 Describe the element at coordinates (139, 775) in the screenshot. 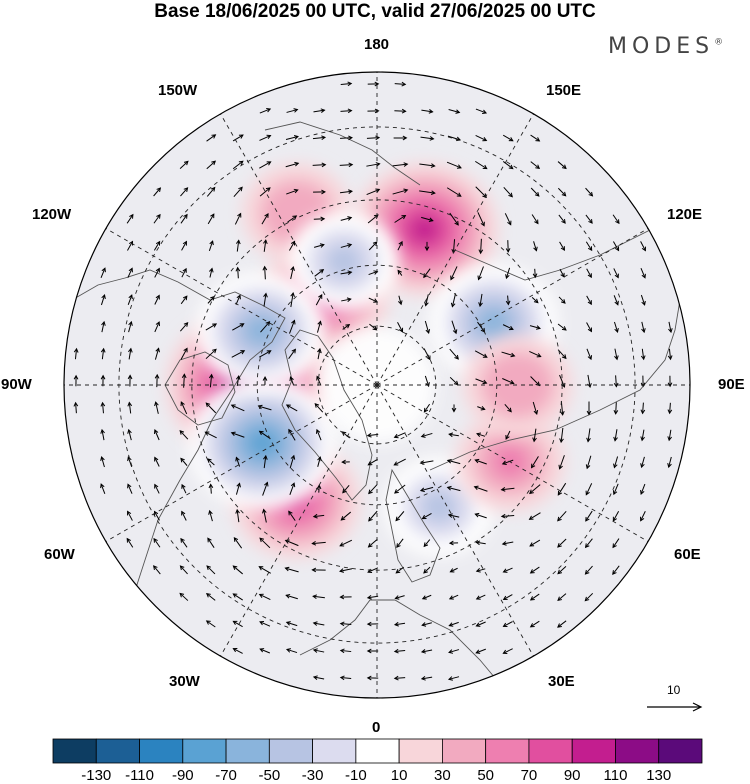

I see `colorbar-tick-label: -110` at that location.